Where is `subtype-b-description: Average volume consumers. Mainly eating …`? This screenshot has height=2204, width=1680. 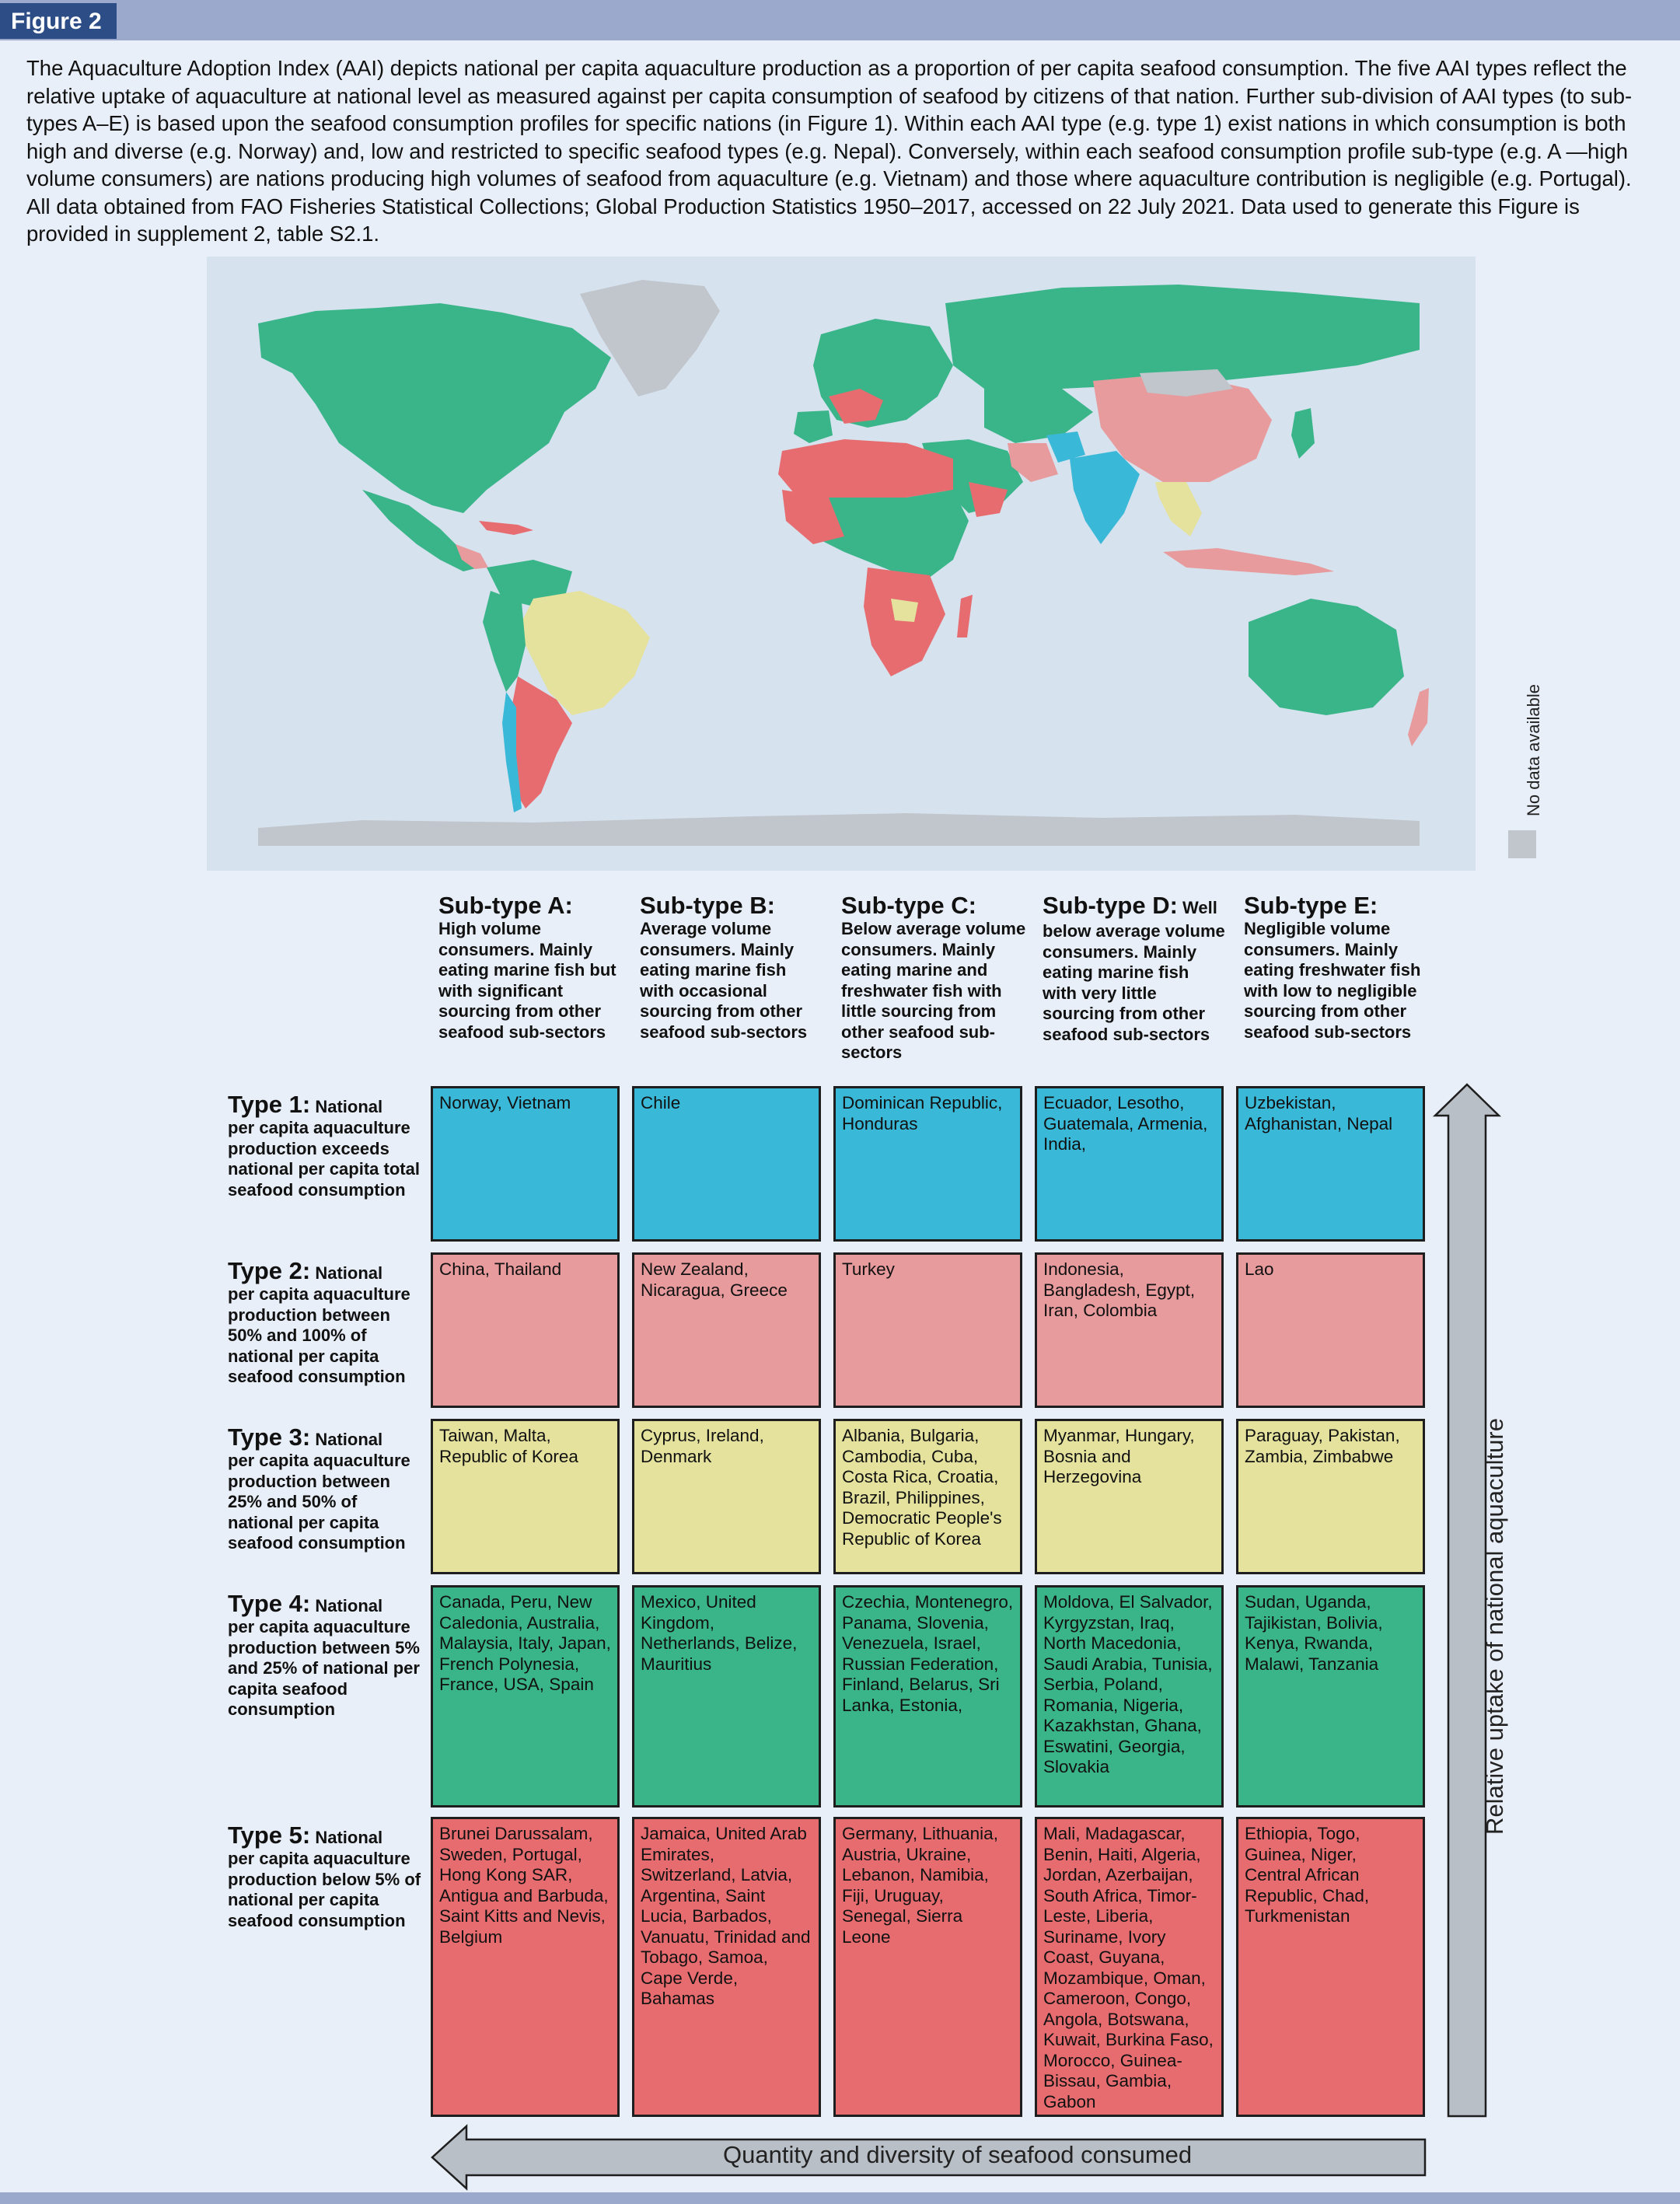 subtype-b-description: Average volume consumers. Mainly eating … is located at coordinates (724, 980).